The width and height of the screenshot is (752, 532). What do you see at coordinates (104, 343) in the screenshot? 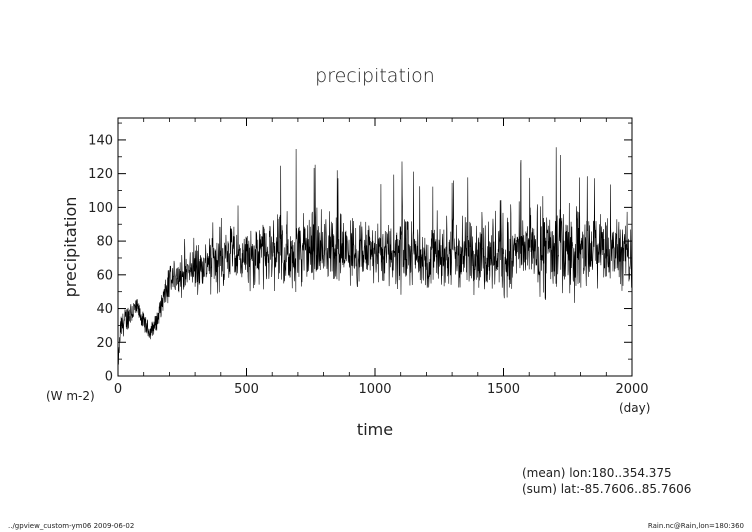
I see `y-tick-label: 20` at bounding box center [104, 343].